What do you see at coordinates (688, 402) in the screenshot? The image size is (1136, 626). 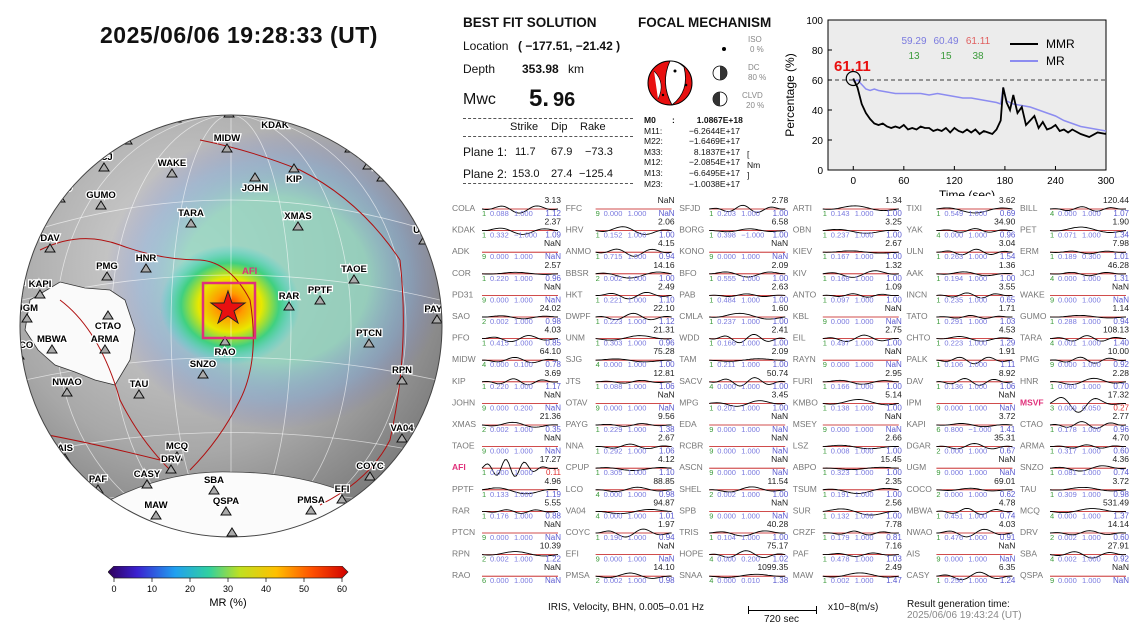 I see `station-name: MPG` at bounding box center [688, 402].